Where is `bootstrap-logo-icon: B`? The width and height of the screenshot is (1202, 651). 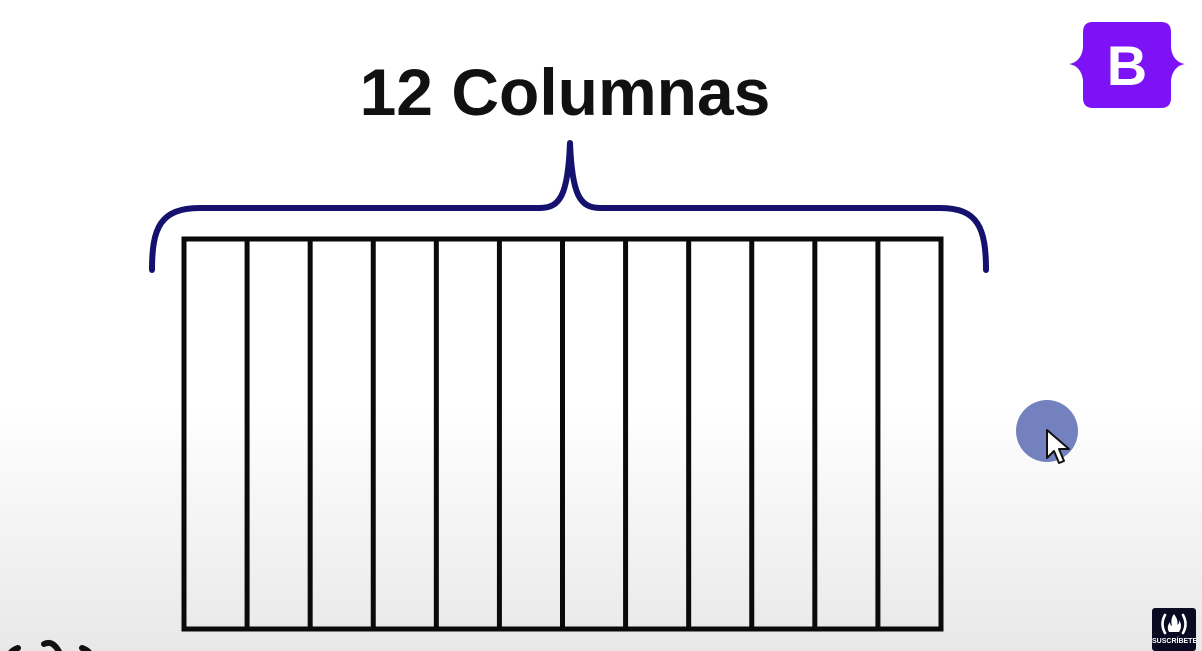 bootstrap-logo-icon: B is located at coordinates (1127, 65).